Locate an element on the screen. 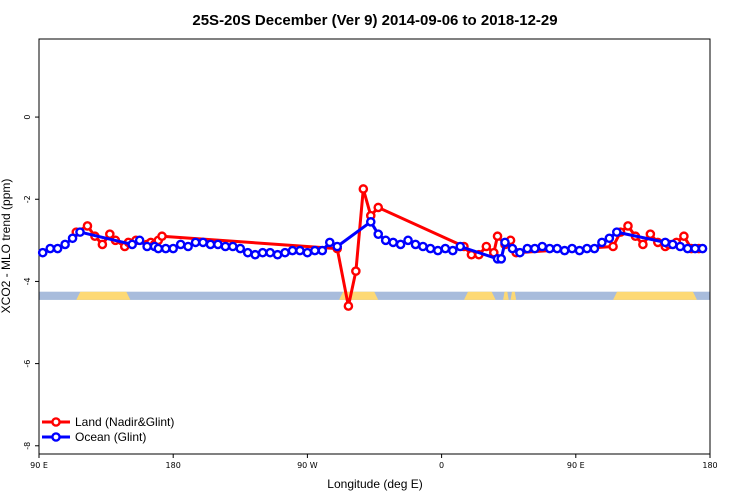 The width and height of the screenshot is (750, 500). legend: Land (Nadir&Glint)Ocean (Glint) is located at coordinates (108, 429).